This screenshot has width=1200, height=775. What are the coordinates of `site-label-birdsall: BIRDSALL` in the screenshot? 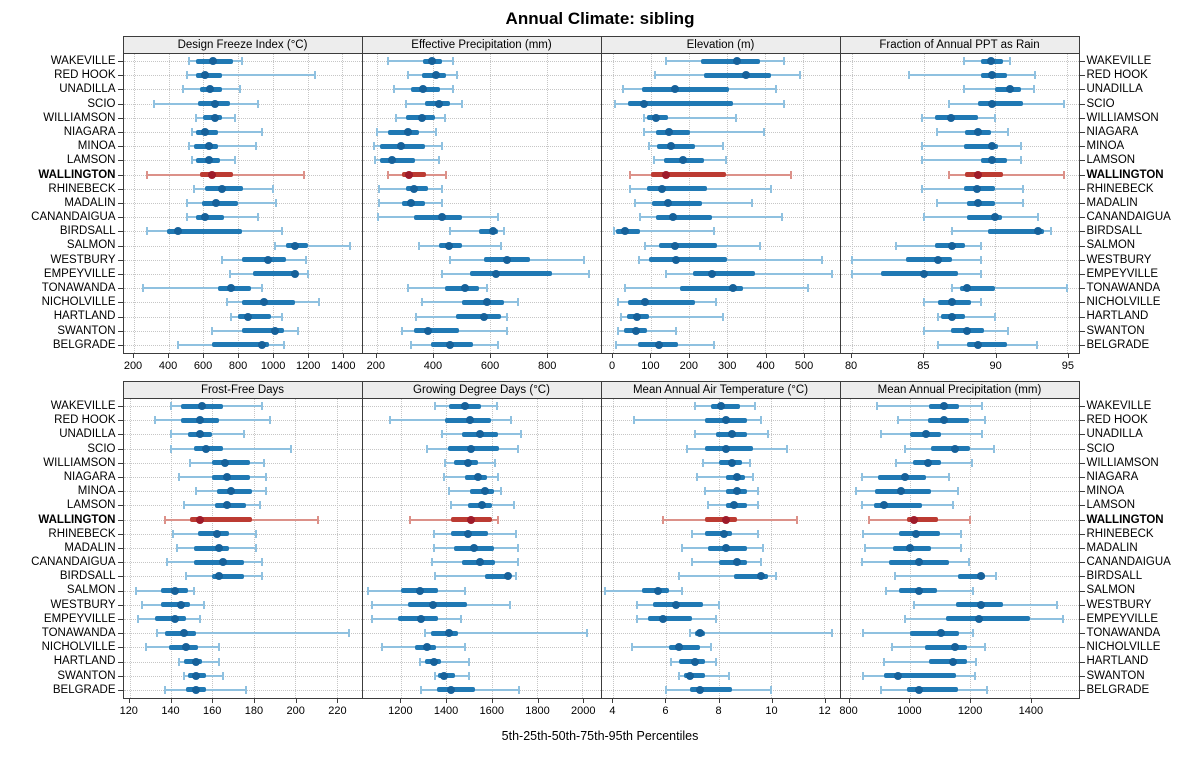 It's located at (1114, 576).